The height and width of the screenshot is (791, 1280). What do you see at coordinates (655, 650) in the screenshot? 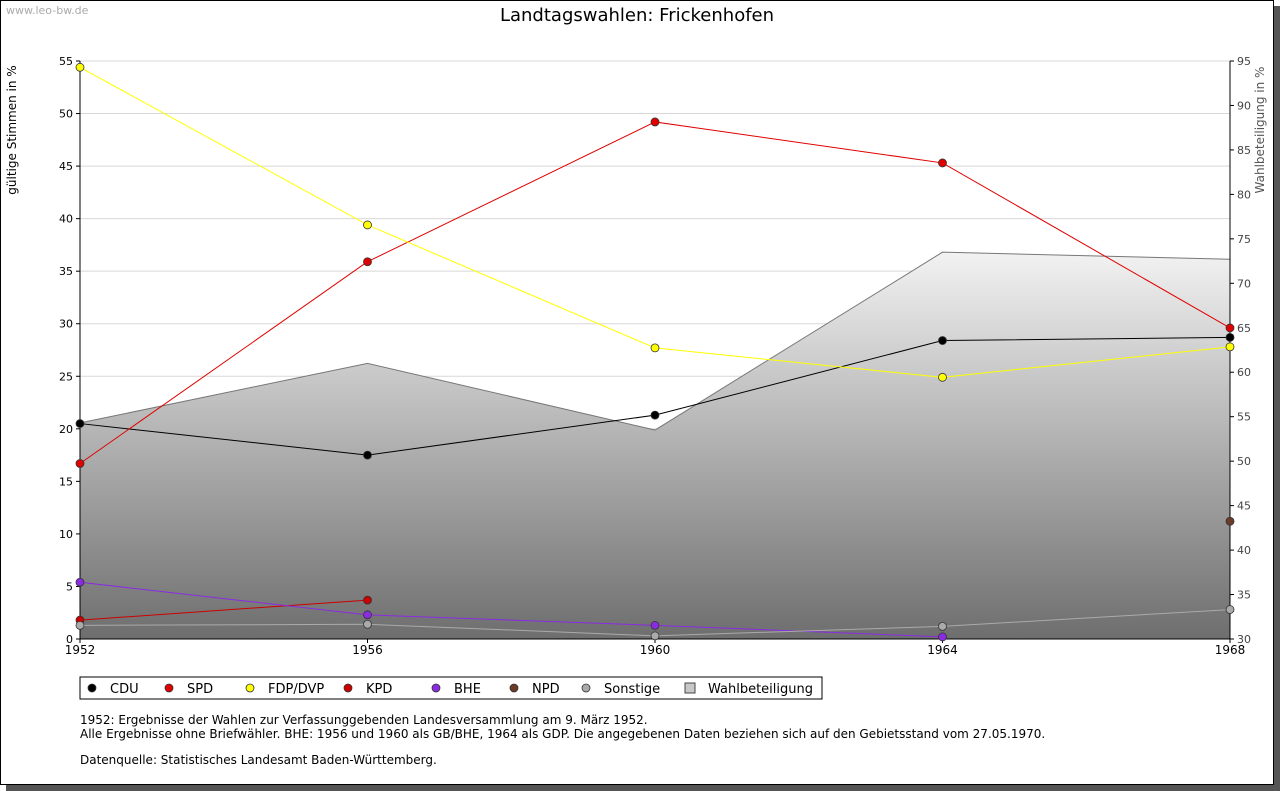
I see `x-tick-label: 1960` at bounding box center [655, 650].